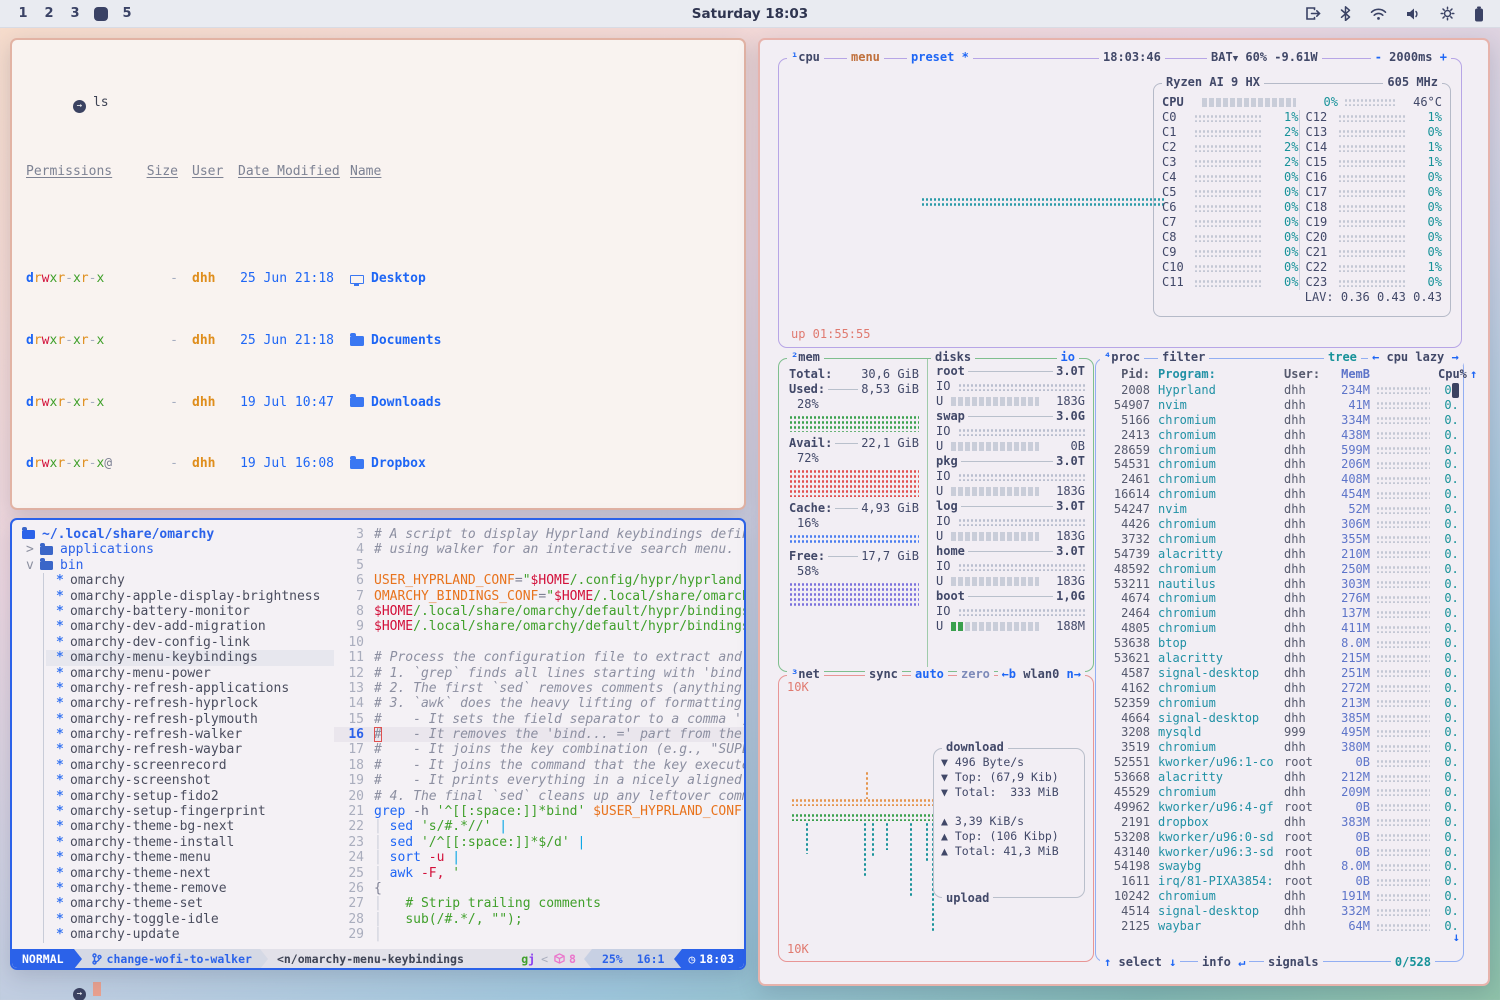  I want to click on process-row: 3208 mysqld 999 495M 0.0, so click(1289, 732).